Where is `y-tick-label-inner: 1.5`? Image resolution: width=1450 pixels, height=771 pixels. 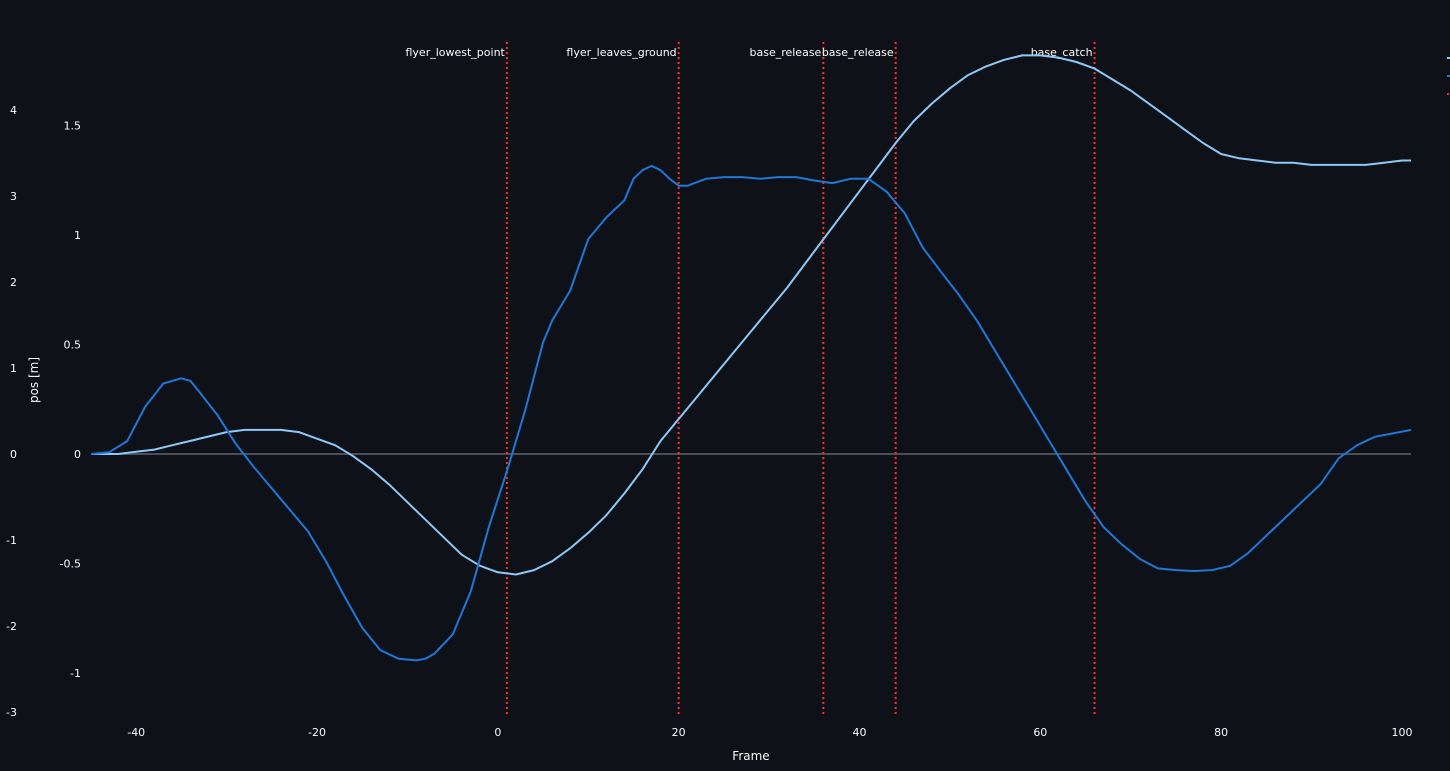 y-tick-label-inner: 1.5 is located at coordinates (73, 126).